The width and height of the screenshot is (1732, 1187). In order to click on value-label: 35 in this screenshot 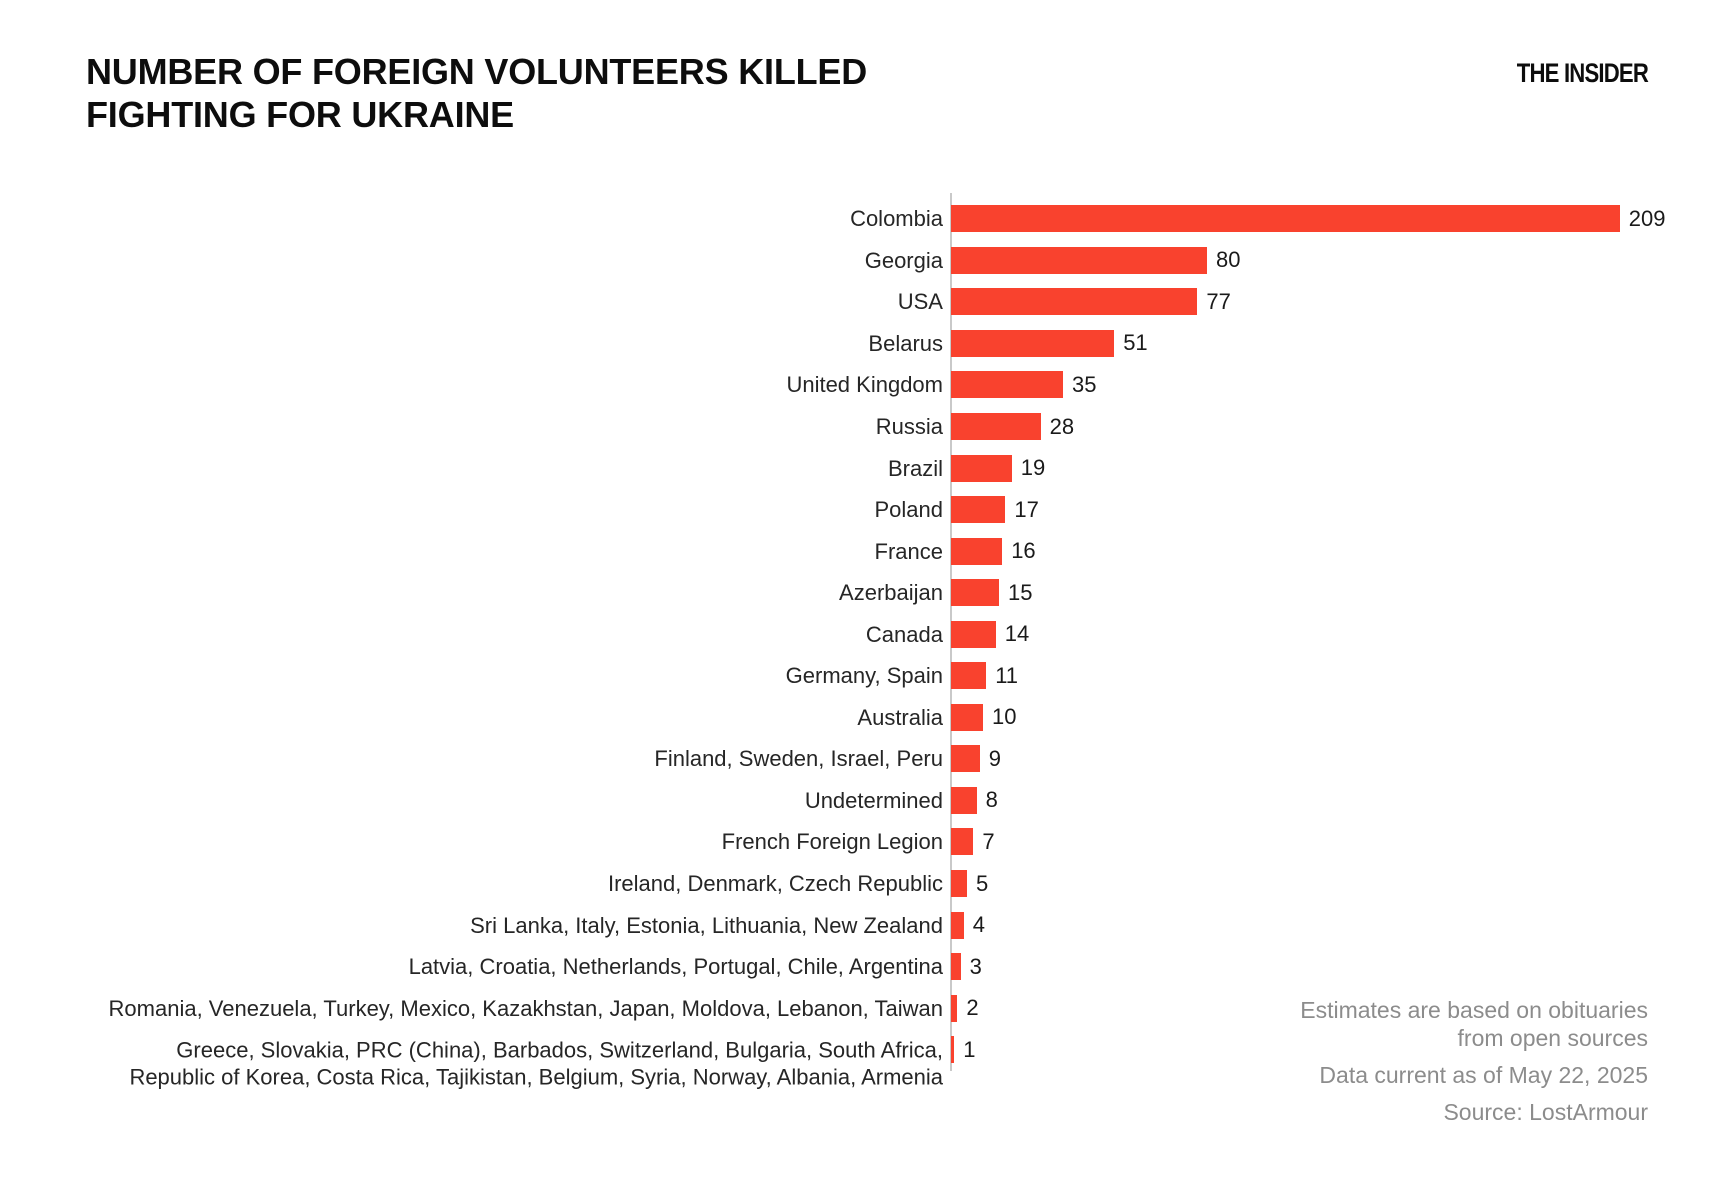, I will do `click(1084, 384)`.